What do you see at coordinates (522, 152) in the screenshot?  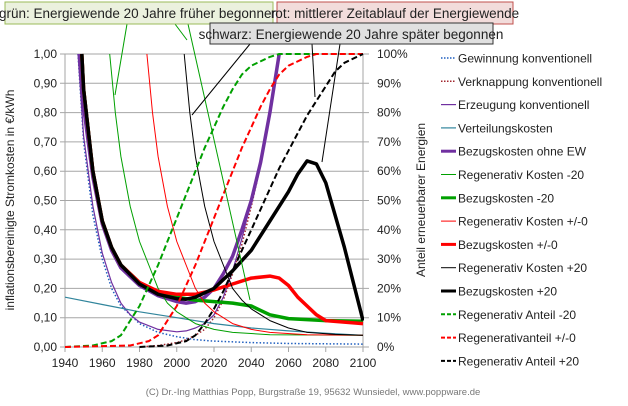 I see `legend-label: Bezugskosten ohne EW` at bounding box center [522, 152].